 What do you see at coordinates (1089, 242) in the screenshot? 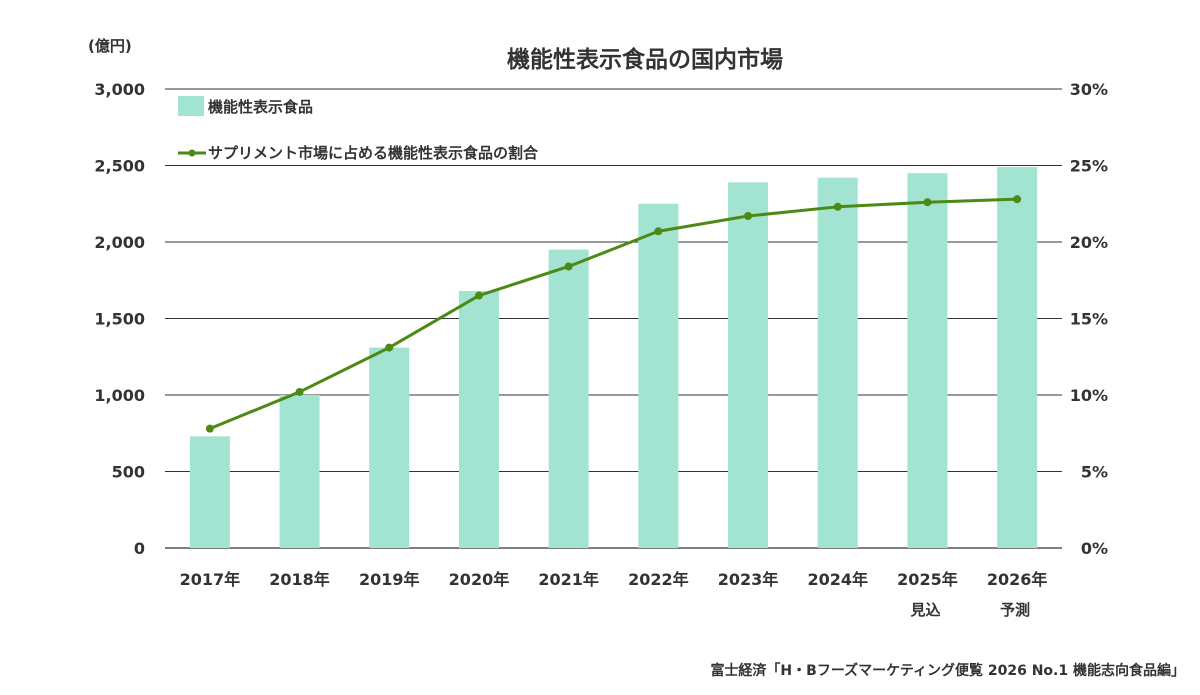
I see `right-tick-label: 20%` at bounding box center [1089, 242].